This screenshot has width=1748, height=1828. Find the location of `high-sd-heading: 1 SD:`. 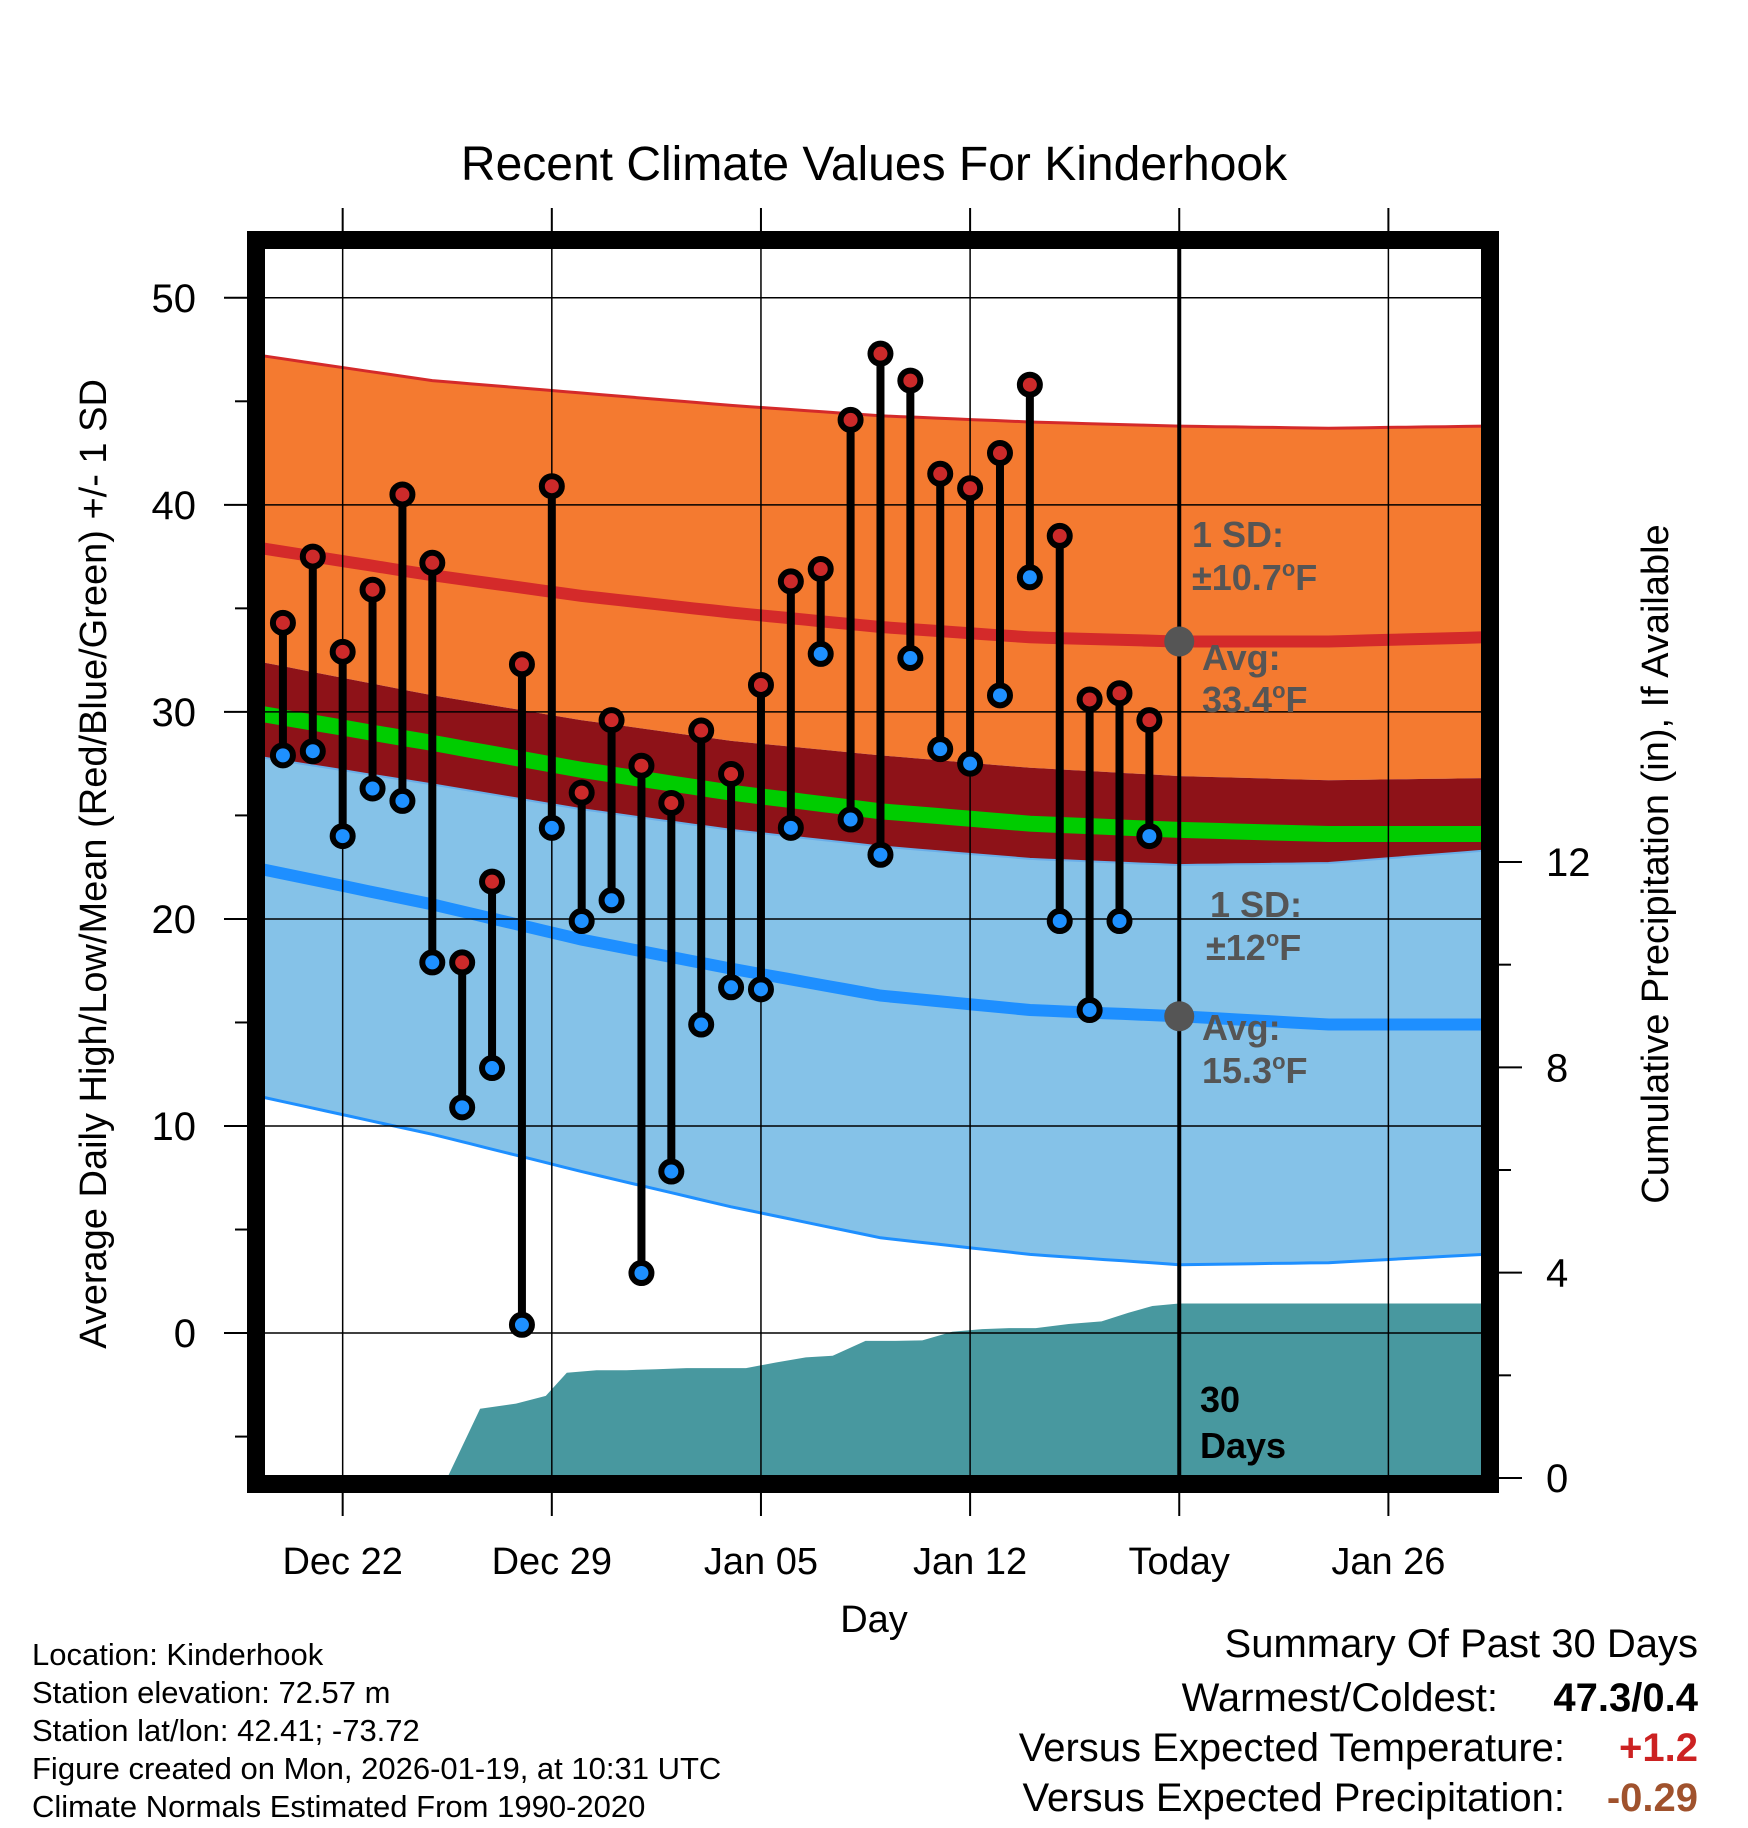

high-sd-heading: 1 SD: is located at coordinates (1238, 534).